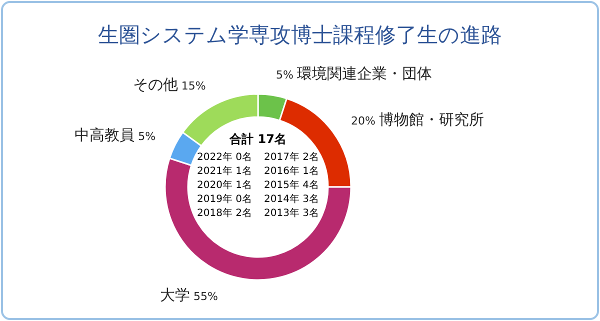 This screenshot has height=321, width=600. Describe the element at coordinates (300, 35) in the screenshot. I see `chart-title: 生圏システム学専攻博士課程修了生の進路` at that location.